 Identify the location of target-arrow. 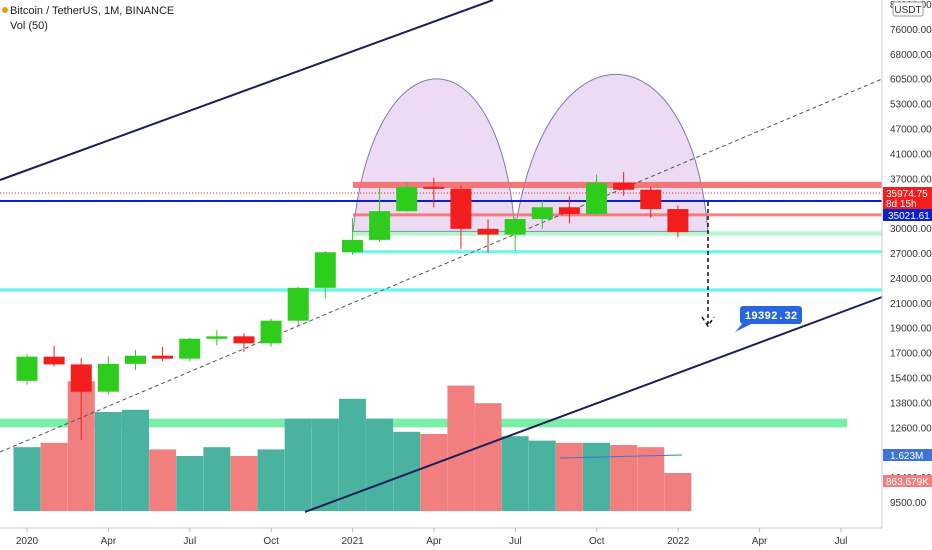
(708, 265).